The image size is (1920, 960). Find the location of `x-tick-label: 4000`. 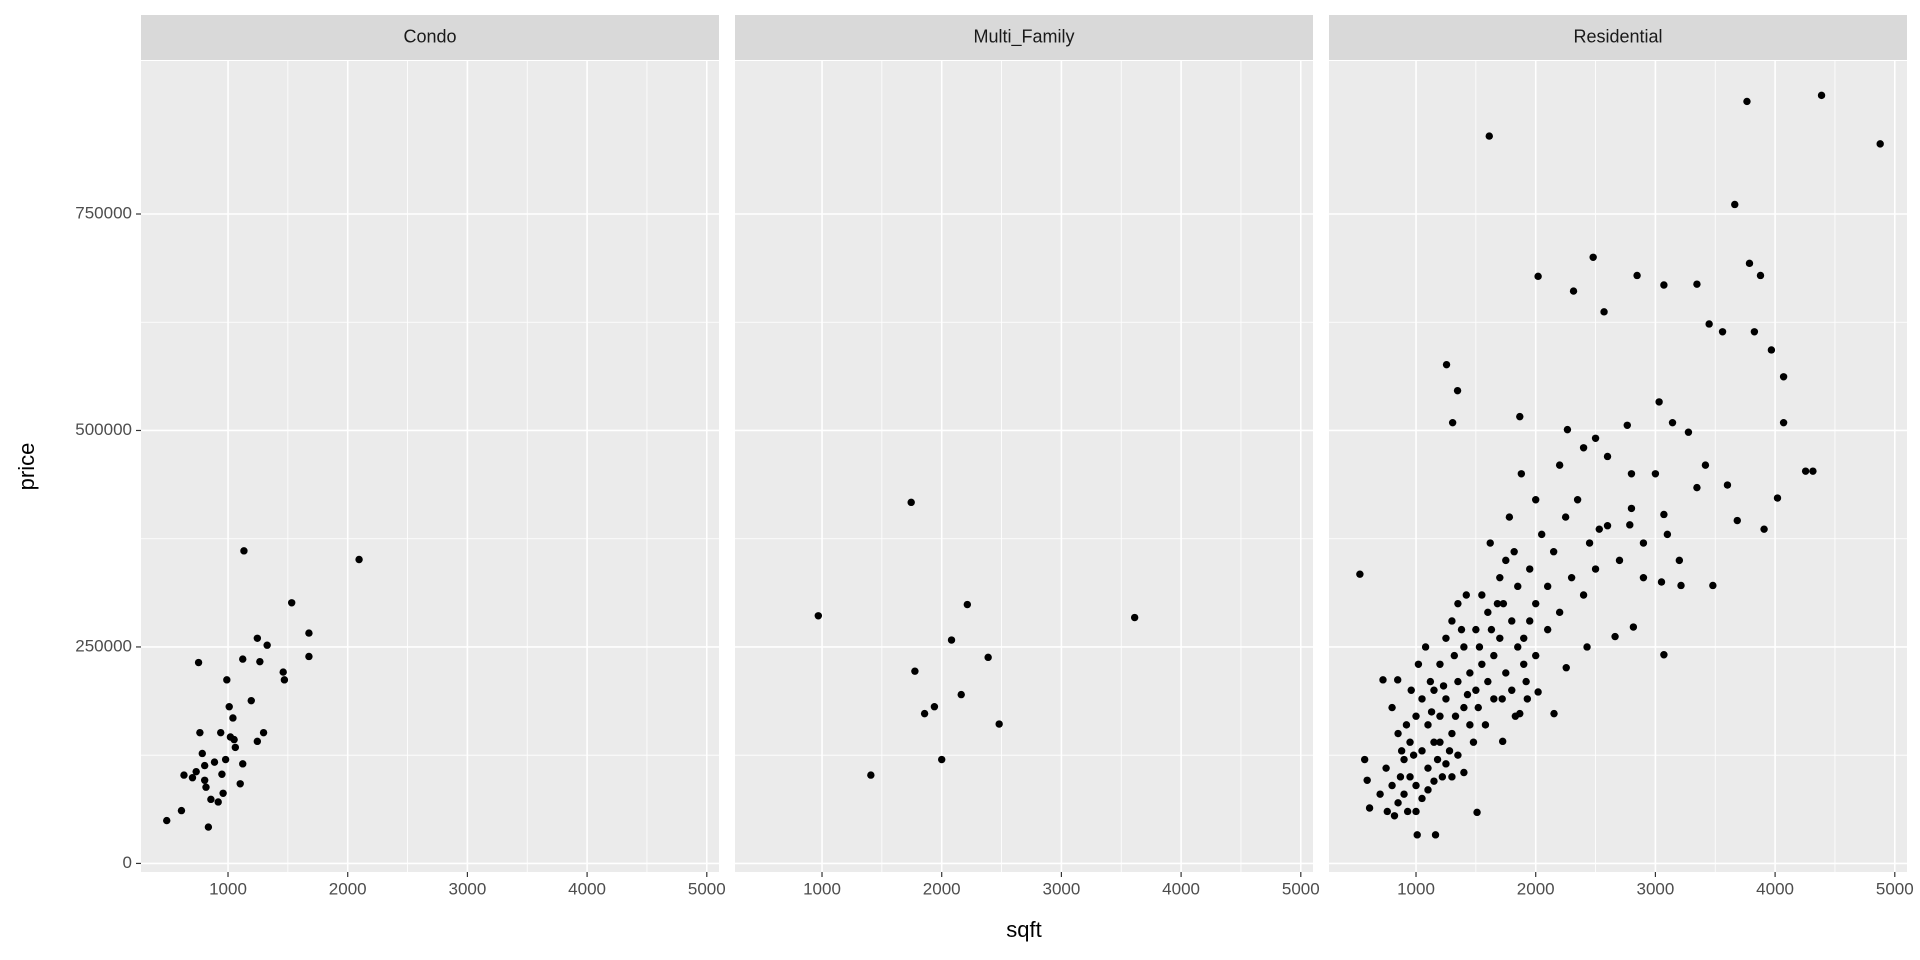

x-tick-label: 4000 is located at coordinates (1775, 888).